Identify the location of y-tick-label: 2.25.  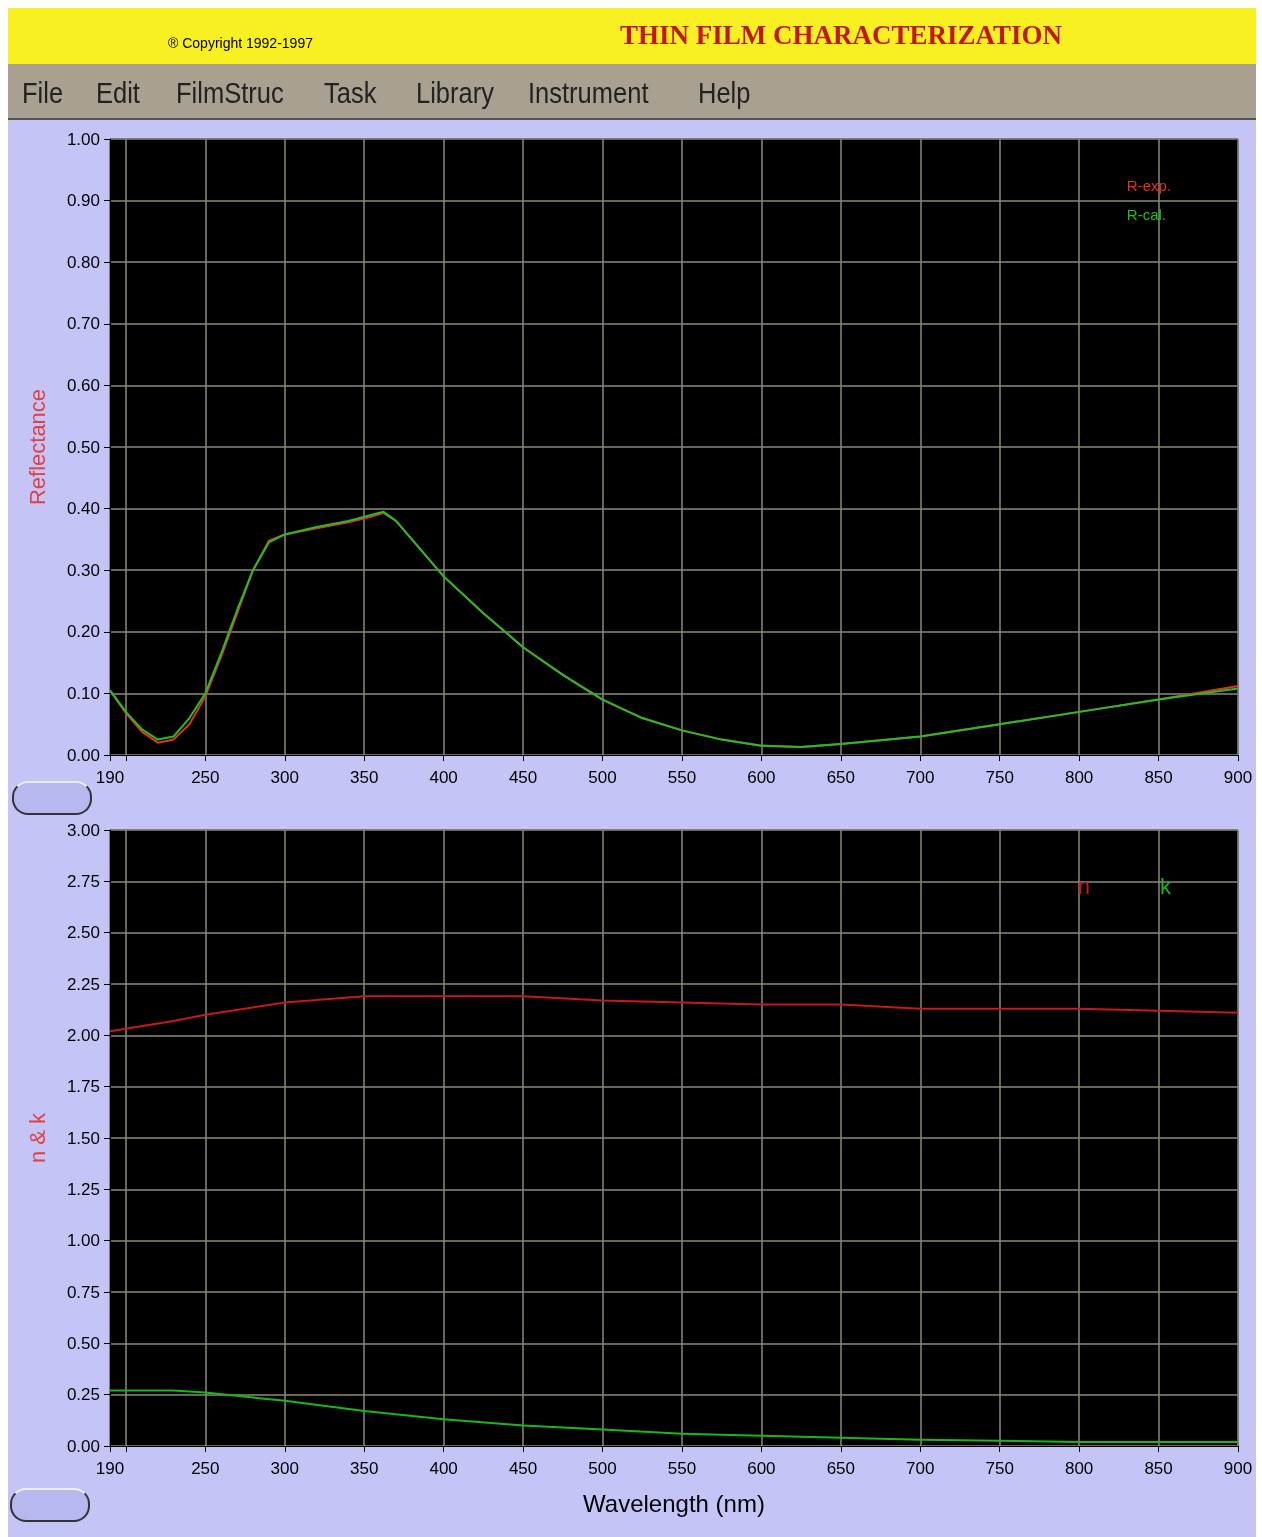
(83, 984).